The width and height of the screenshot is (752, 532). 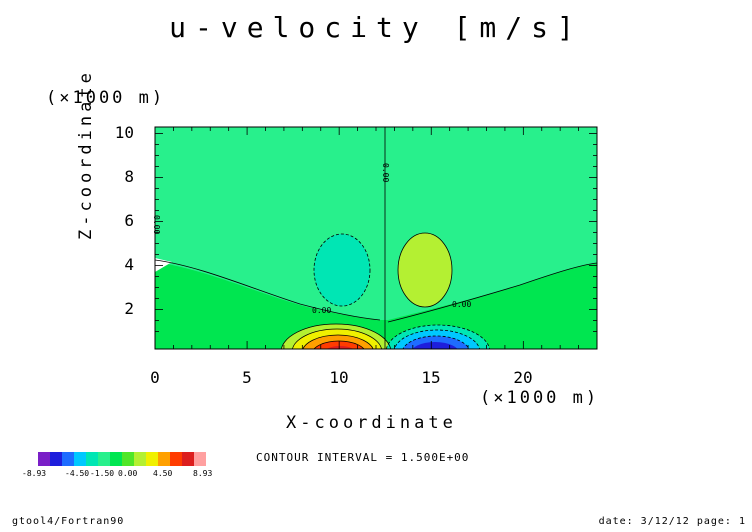 I want to click on contour-label-right: 0.00, so click(x=461, y=304).